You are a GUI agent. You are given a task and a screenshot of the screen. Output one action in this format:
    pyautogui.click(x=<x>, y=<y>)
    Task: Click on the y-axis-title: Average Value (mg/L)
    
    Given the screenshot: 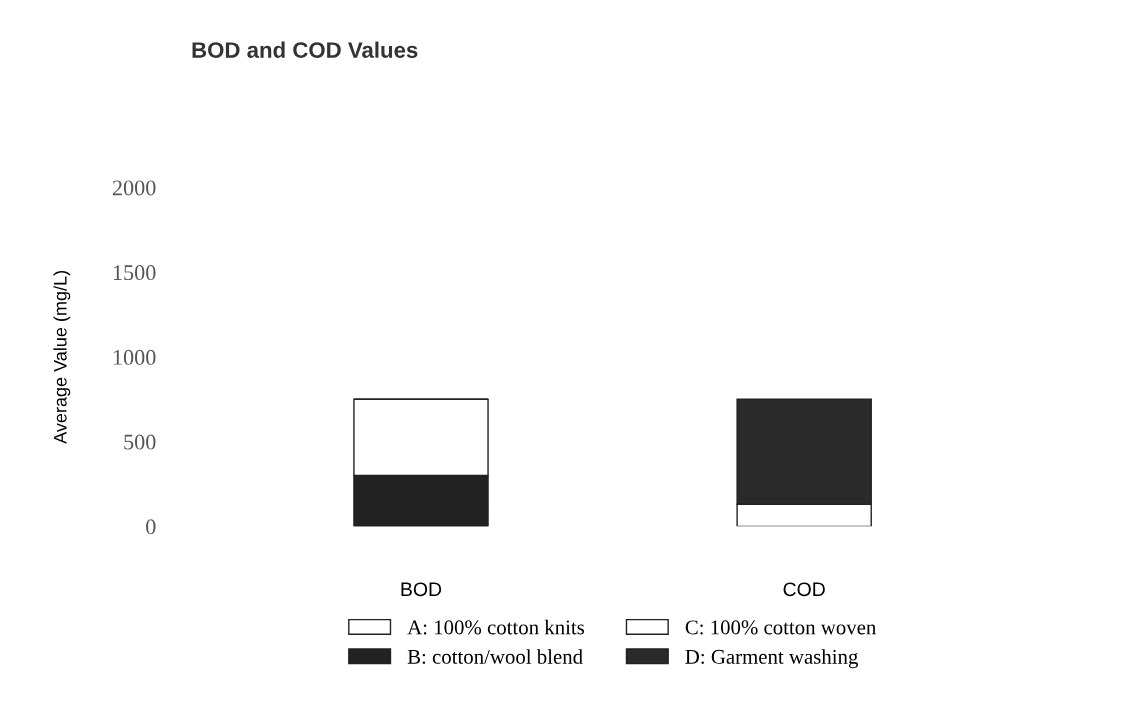 What is the action you would take?
    pyautogui.click(x=62, y=357)
    